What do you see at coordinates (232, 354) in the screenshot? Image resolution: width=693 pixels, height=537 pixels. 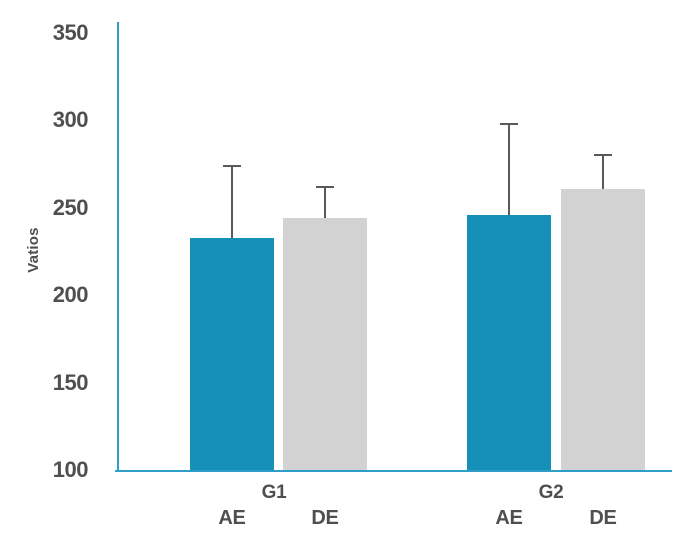 I see `bar-ae-g1` at bounding box center [232, 354].